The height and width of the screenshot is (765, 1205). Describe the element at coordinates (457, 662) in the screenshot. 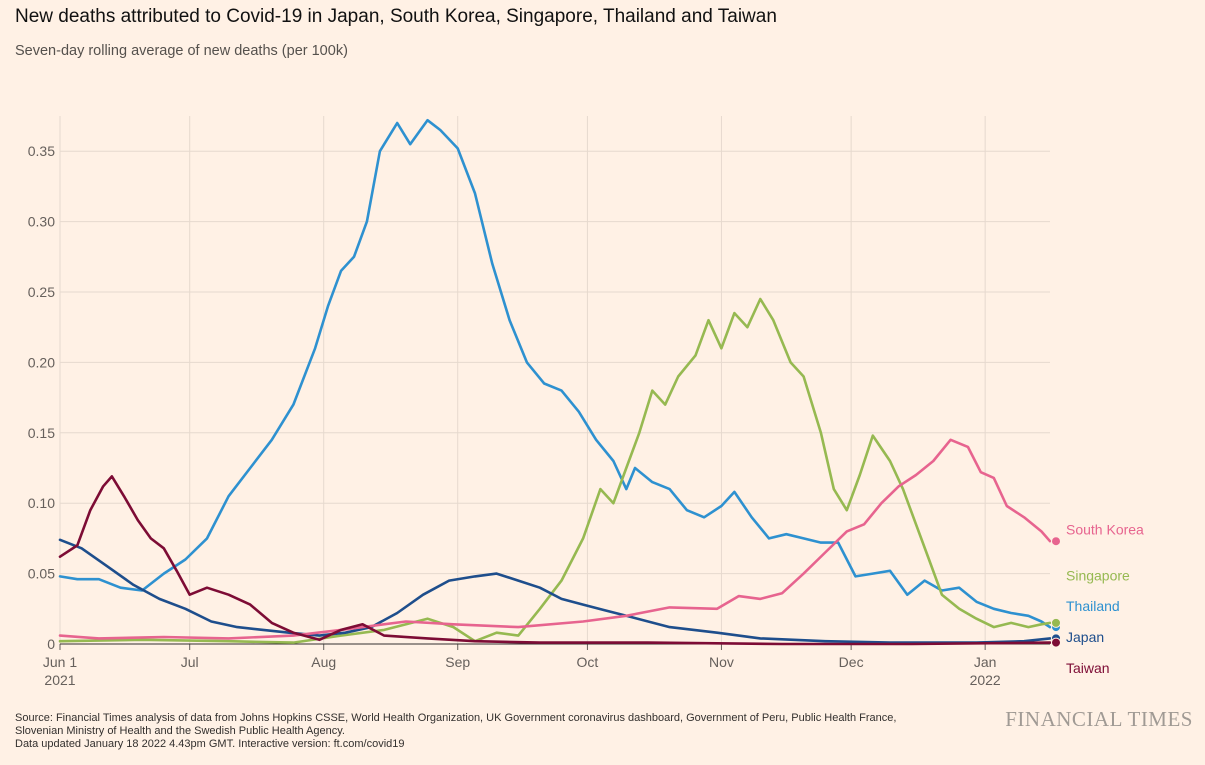

I see `x-tick-label: Sep` at that location.